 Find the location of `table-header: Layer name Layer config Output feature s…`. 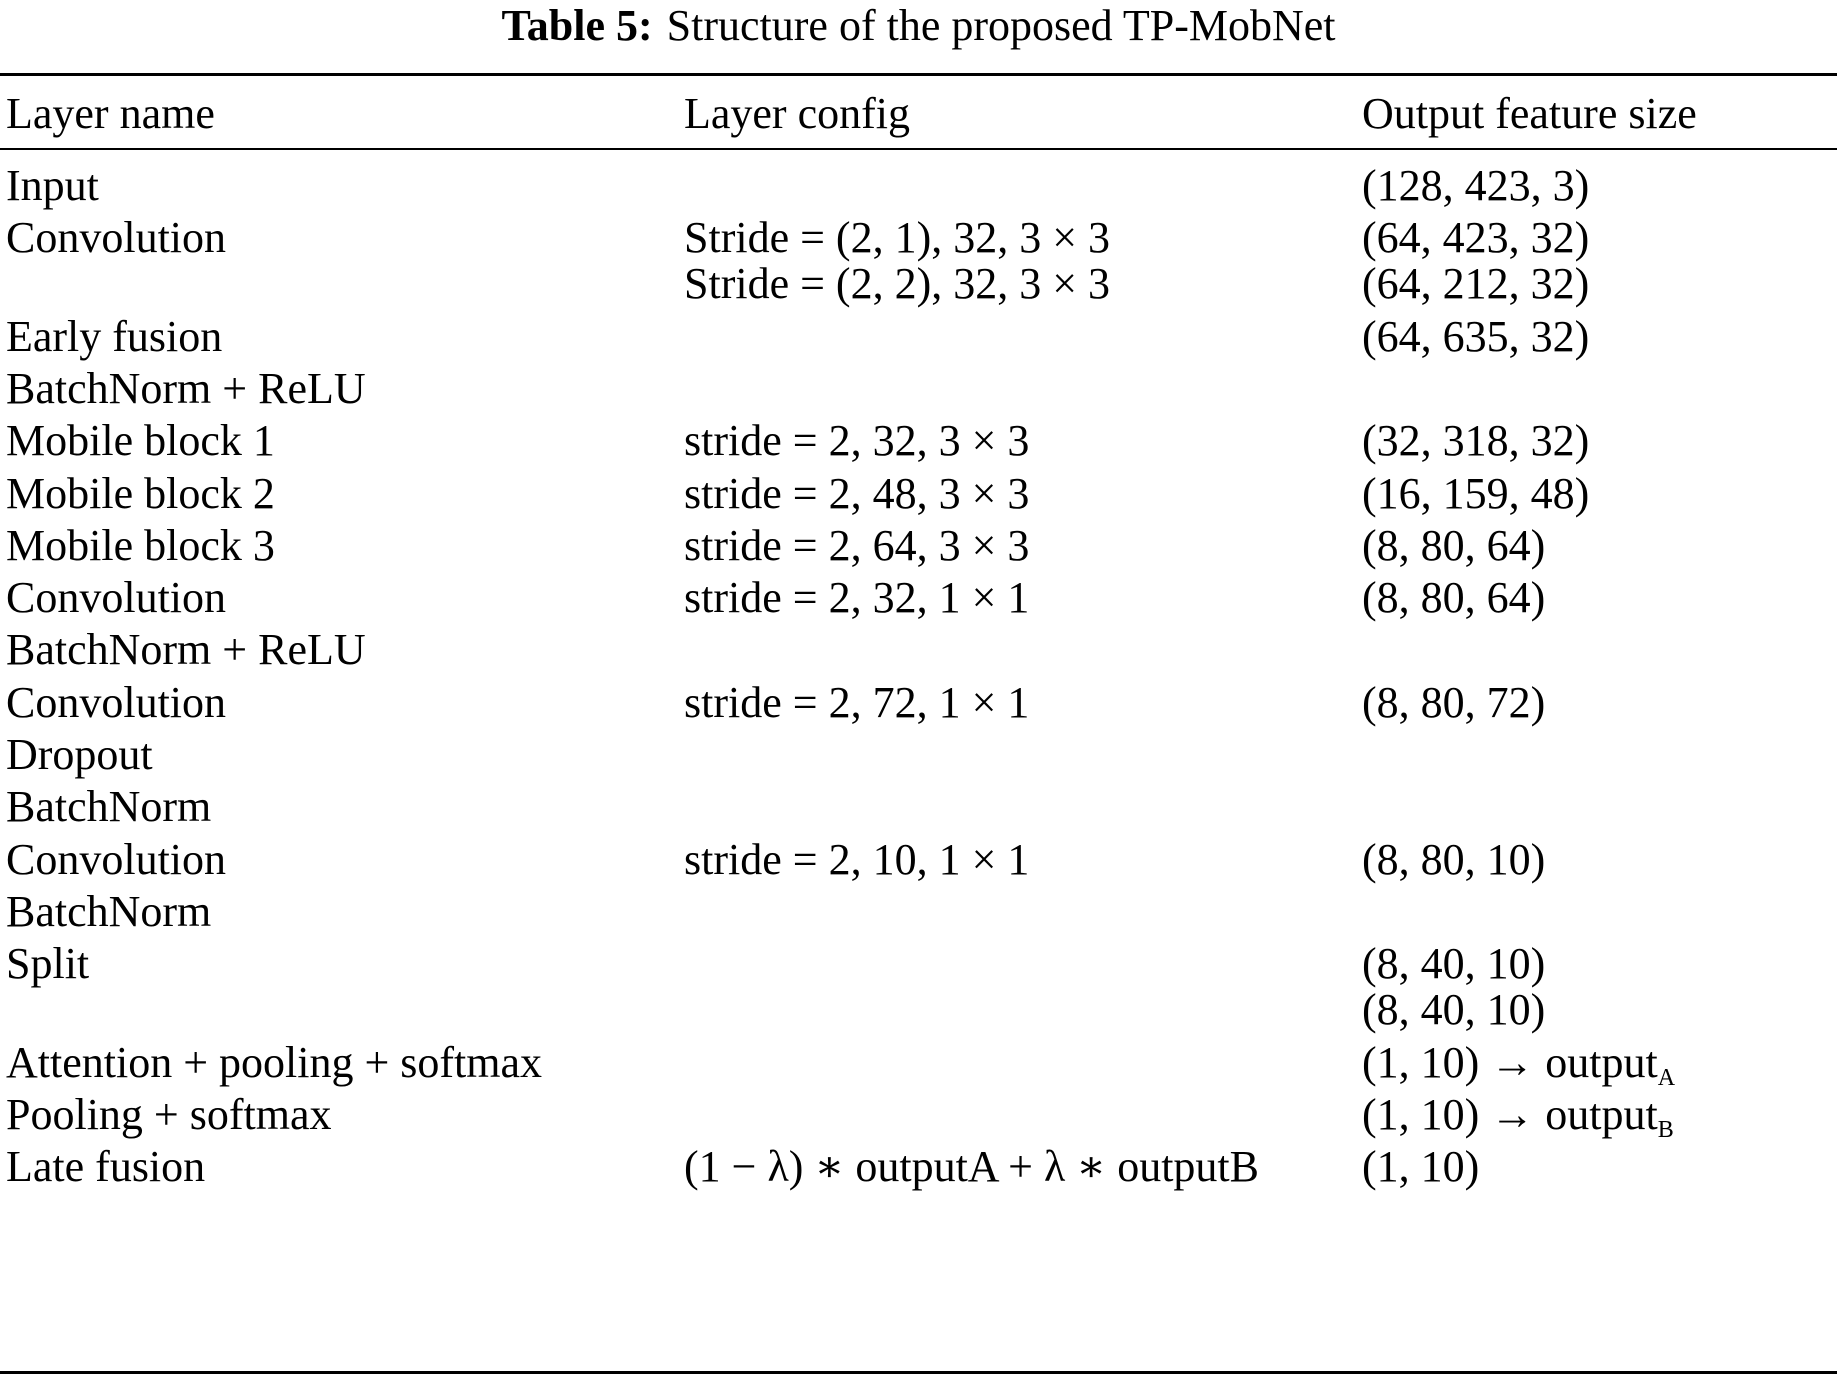

table-header: Layer name Layer config Output feature s… is located at coordinates (918, 114).